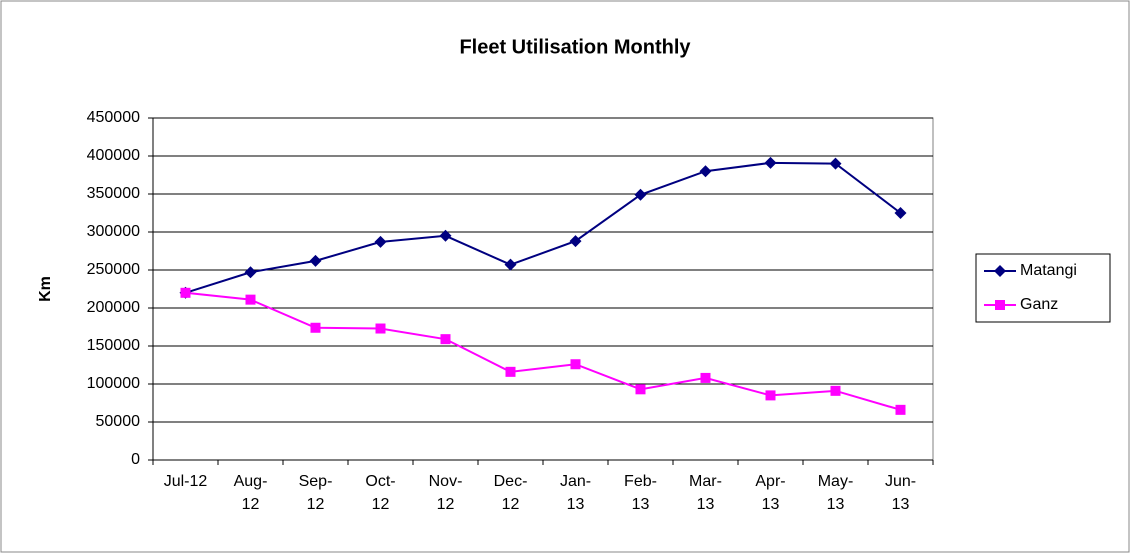 This screenshot has height=554, width=1131. Describe the element at coordinates (380, 493) in the screenshot. I see `x-tick-label: Oct-12` at that location.